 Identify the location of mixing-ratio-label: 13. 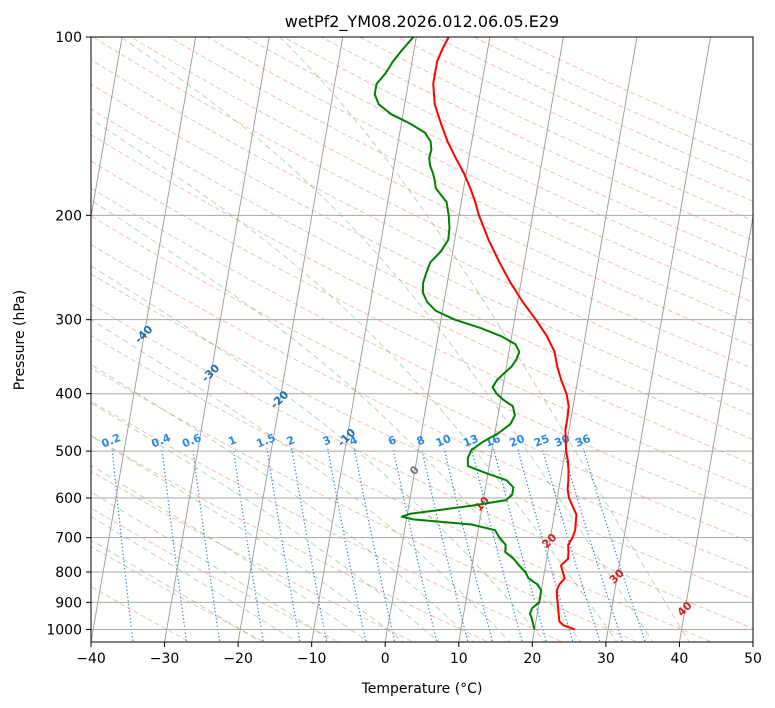
(470, 441).